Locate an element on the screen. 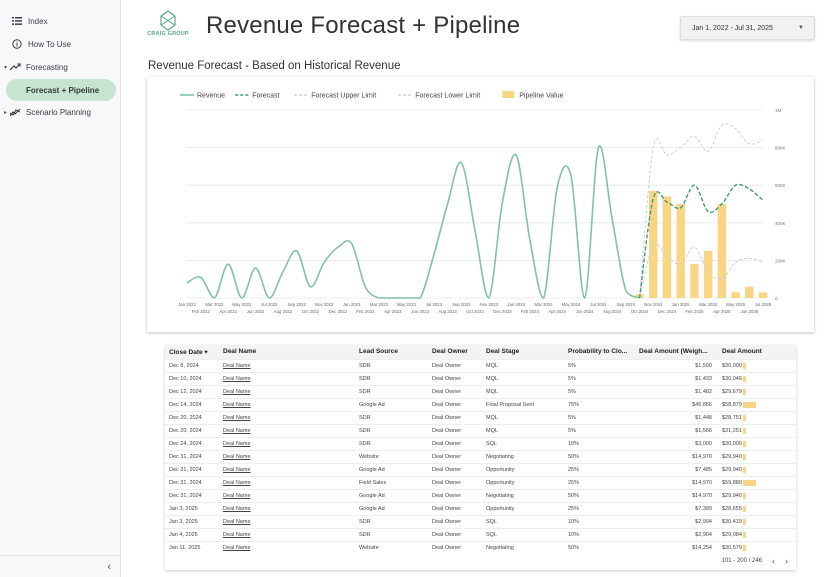 This screenshot has width=836, height=577. table-cell: Jan 3, 2025 is located at coordinates (192, 521).